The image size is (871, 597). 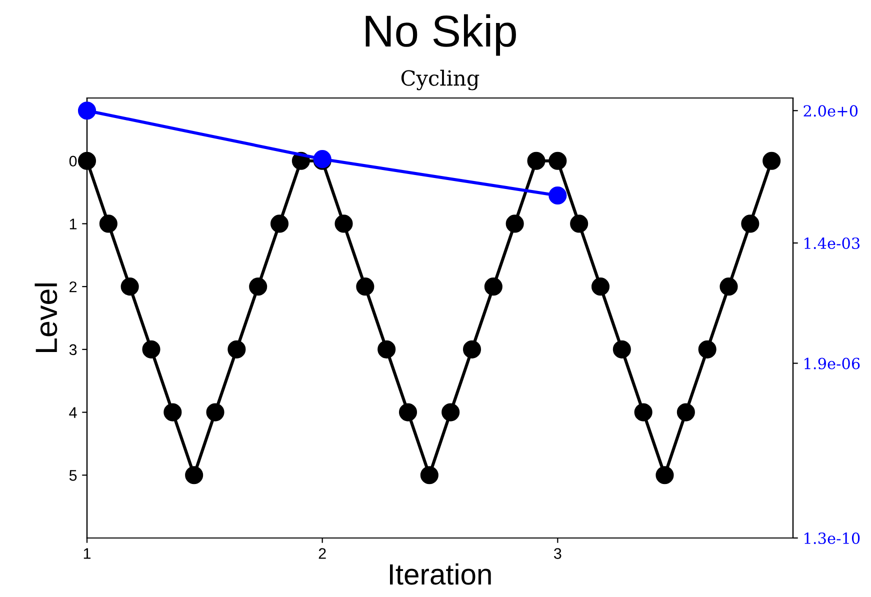 I want to click on y-tick-label: 0, so click(x=73, y=161).